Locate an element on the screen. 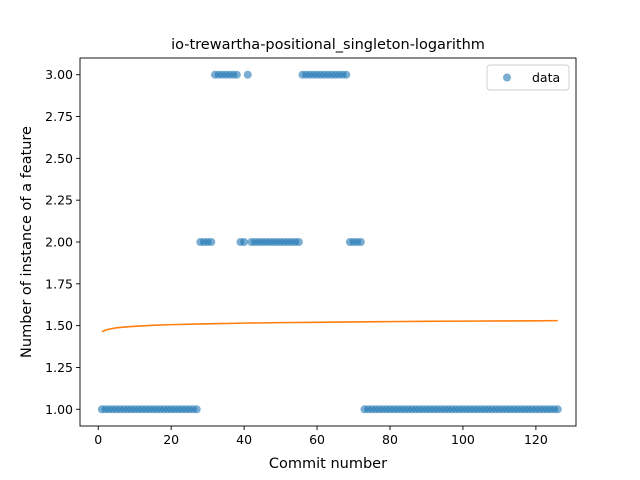 This screenshot has height=480, width=640. legend-box is located at coordinates (528, 77).